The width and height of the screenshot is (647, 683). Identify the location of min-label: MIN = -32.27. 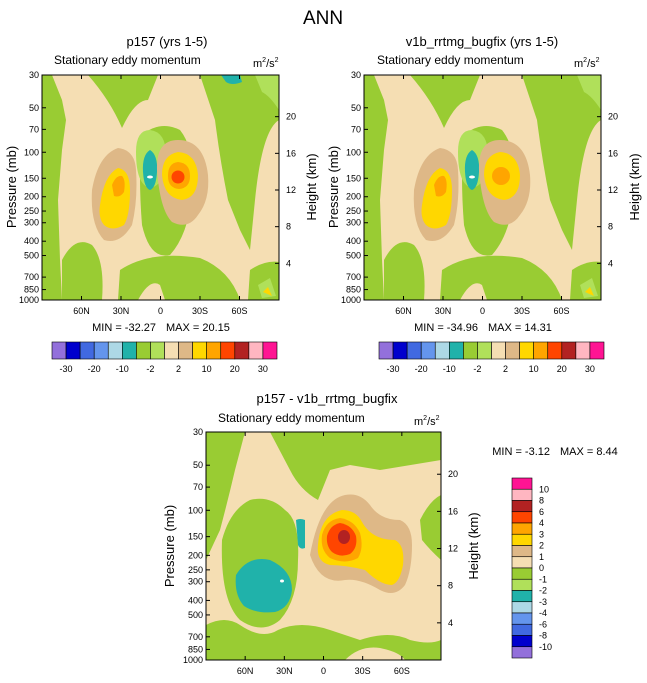
(124, 328).